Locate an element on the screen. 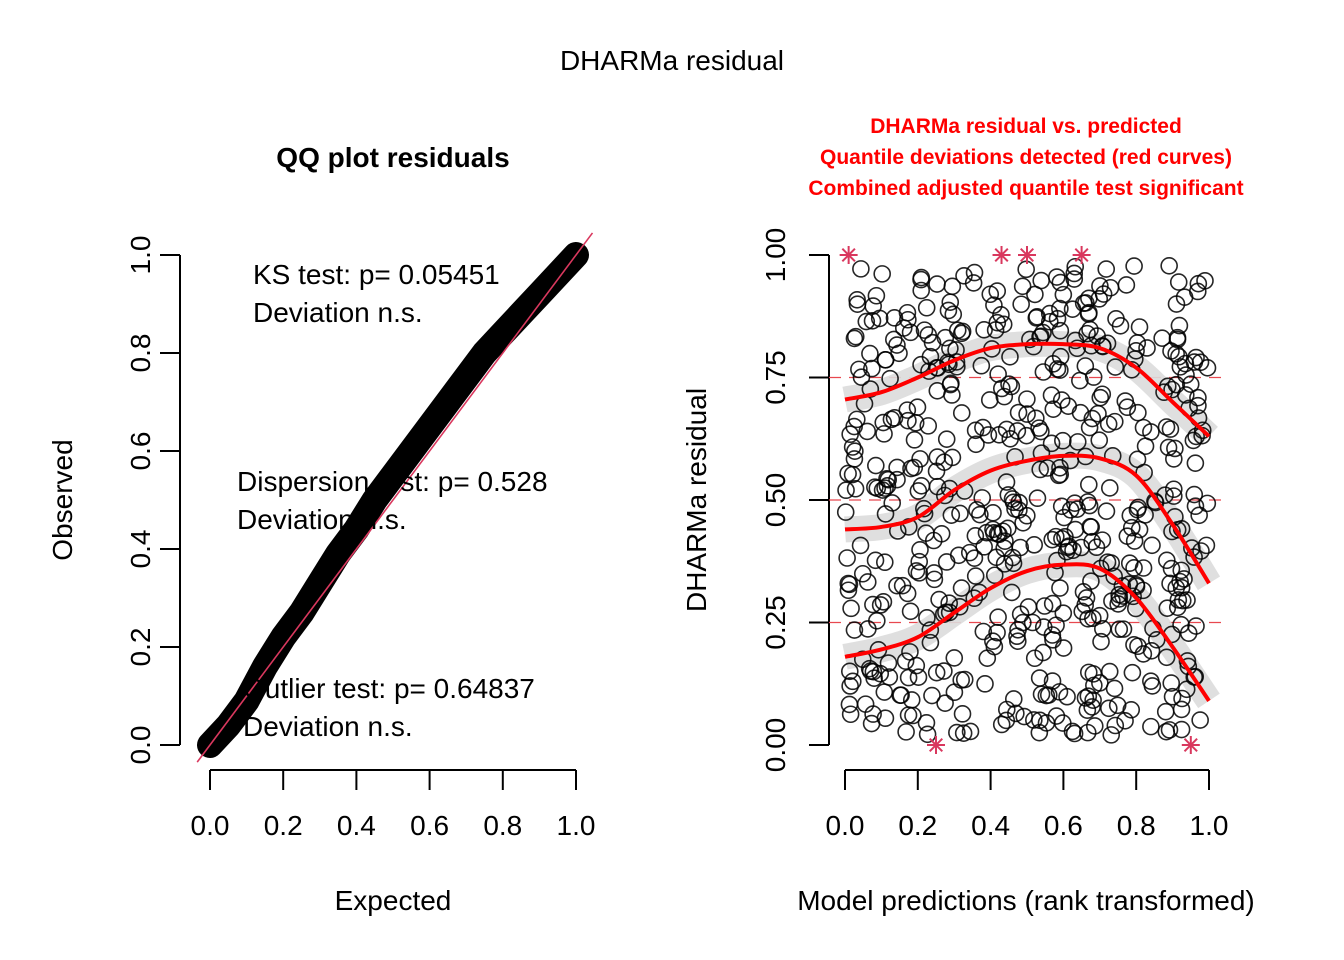  rvp-x-tick-label: 0.4 is located at coordinates (990, 825).